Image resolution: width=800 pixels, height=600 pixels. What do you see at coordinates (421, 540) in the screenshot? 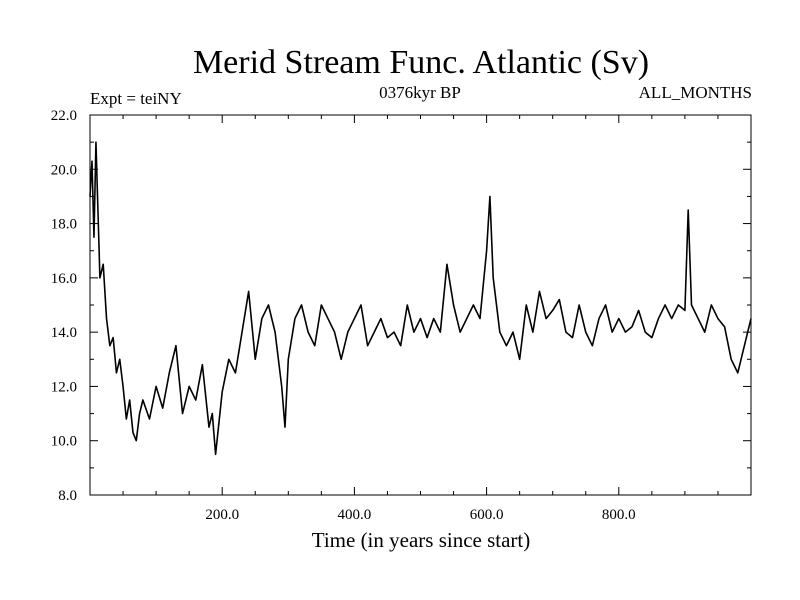
I see `x-axis-label: Time (in years since start)` at bounding box center [421, 540].